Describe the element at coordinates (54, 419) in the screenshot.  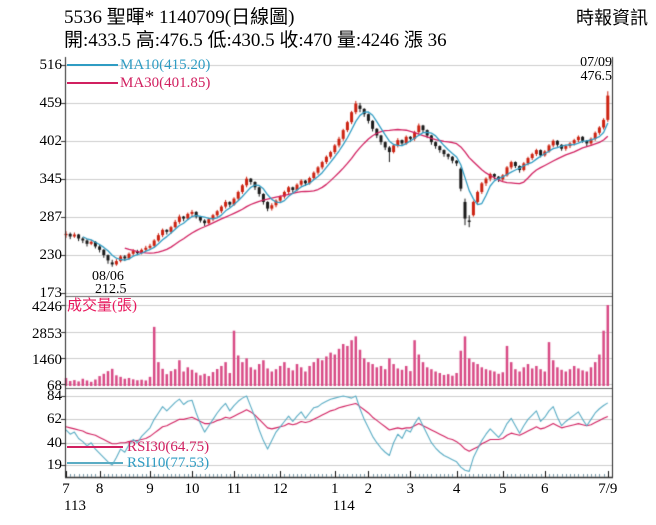
I see `rsi-axis-label: 62` at that location.